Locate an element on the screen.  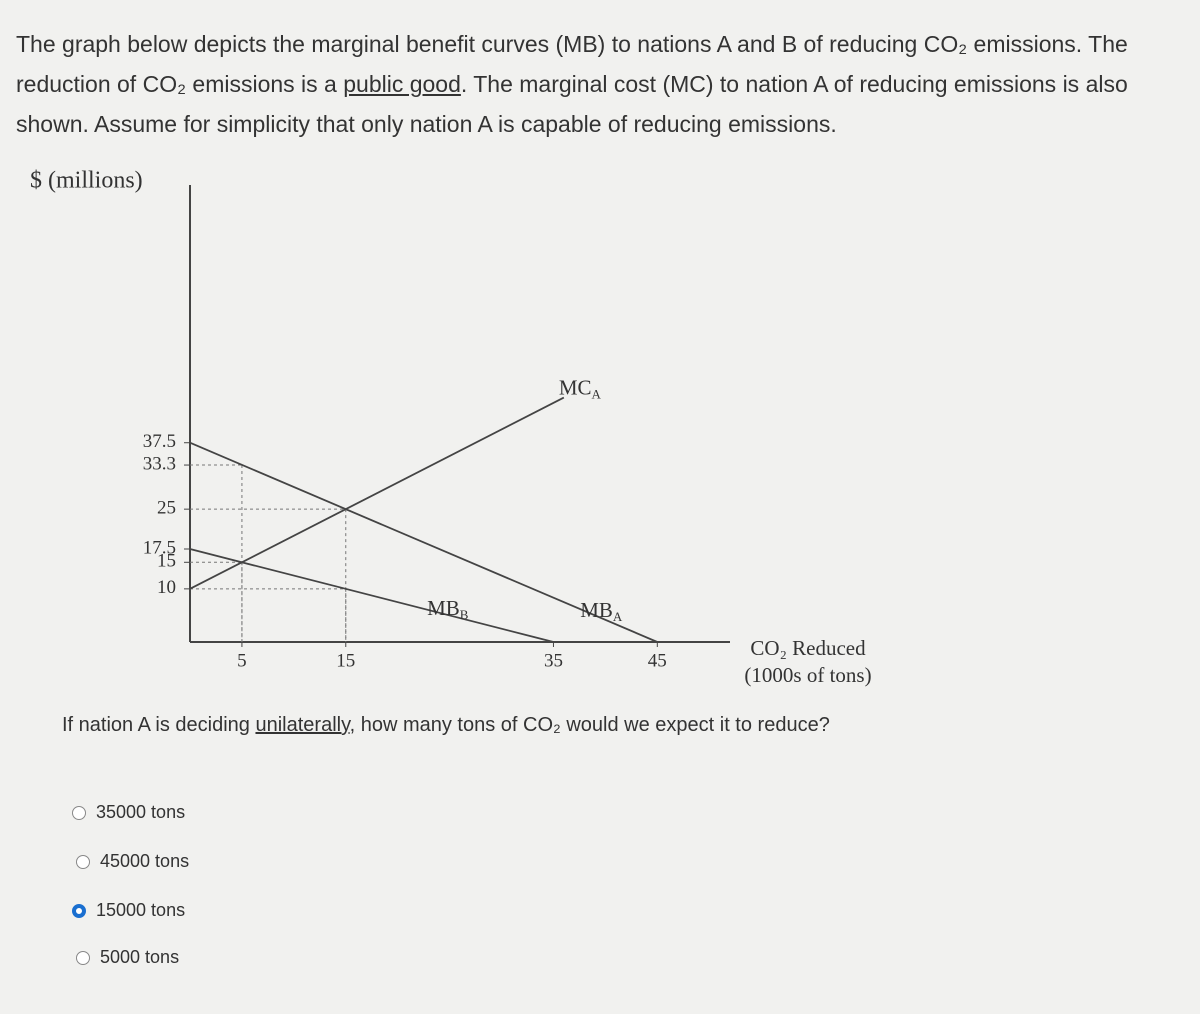
x-axis-label: (1000s of tons) is located at coordinates (807, 675).